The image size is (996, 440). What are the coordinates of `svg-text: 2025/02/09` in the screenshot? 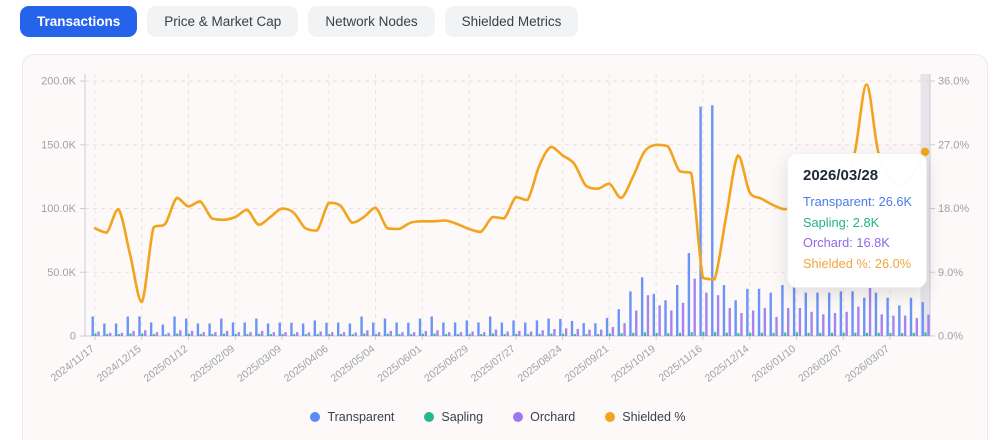 It's located at (212, 364).